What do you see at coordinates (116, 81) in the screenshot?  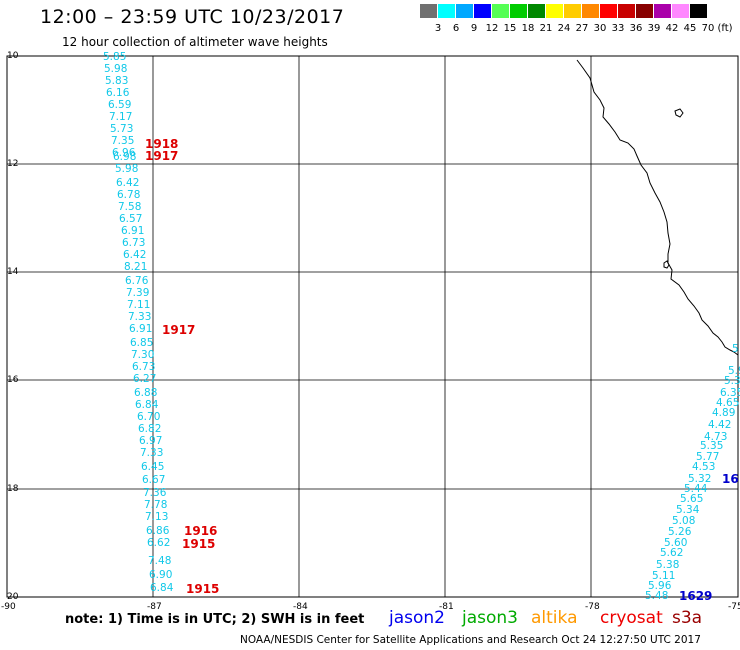 I see `wave-height-label: 5.83` at bounding box center [116, 81].